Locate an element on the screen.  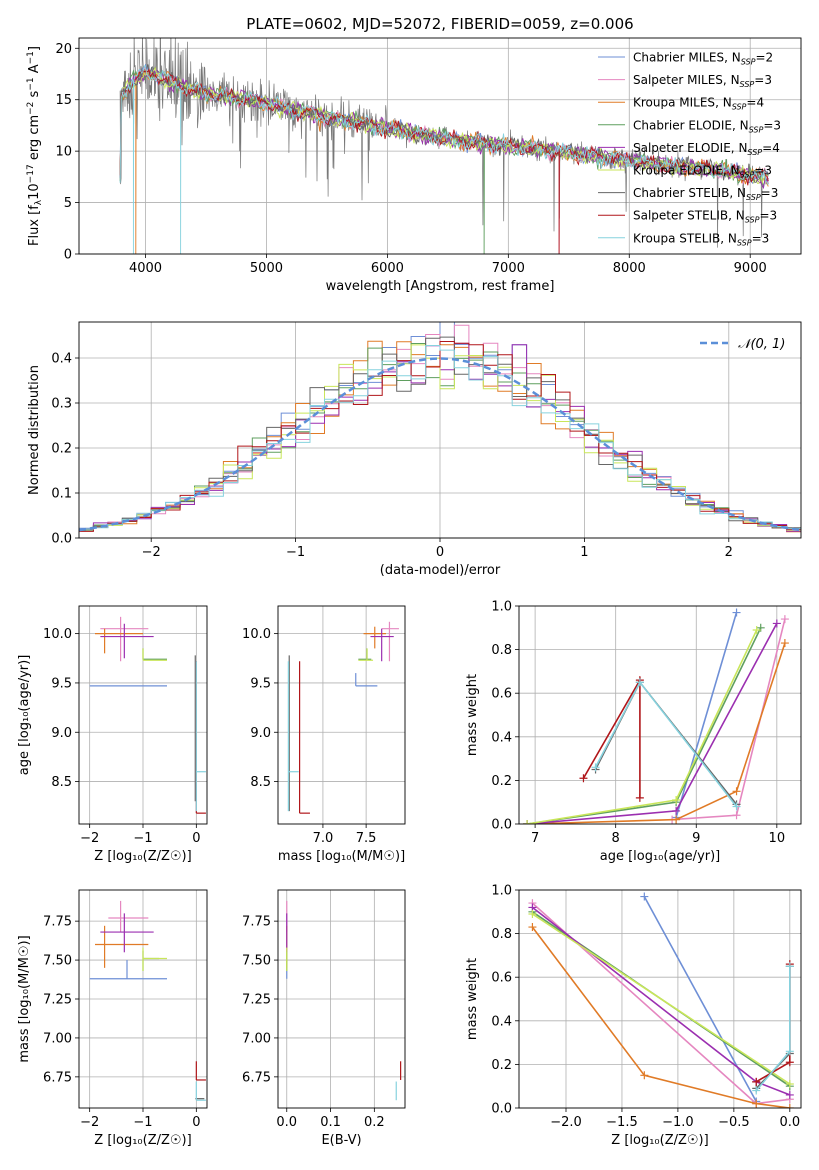
x-tick-label: −1.5 is located at coordinates (622, 1122).